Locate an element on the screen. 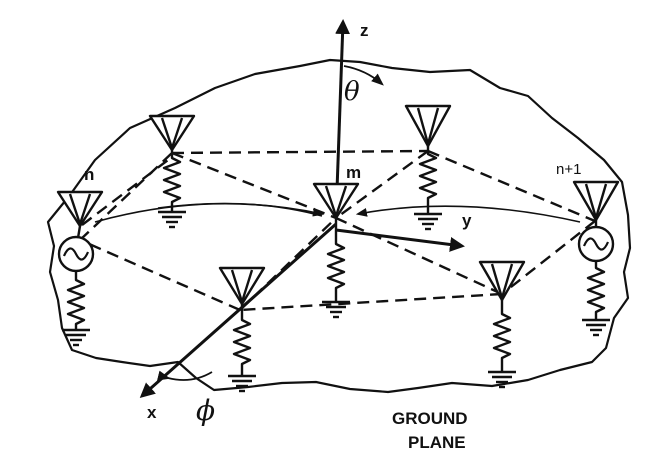  antenna-bottom-left is located at coordinates (242, 286).